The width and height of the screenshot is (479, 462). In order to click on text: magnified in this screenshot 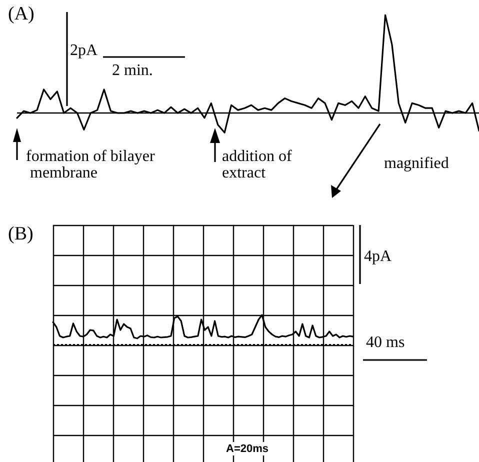, I will do `click(416, 163)`.